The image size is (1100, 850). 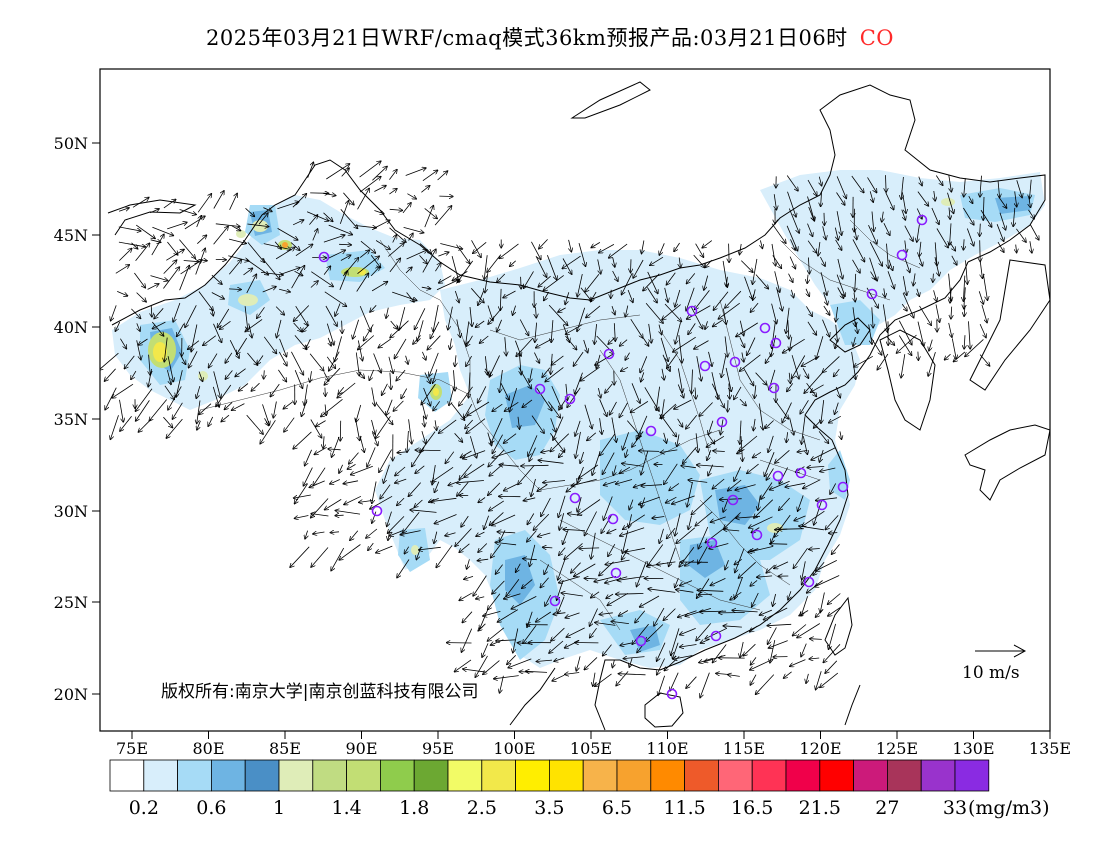 What do you see at coordinates (634, 775) in the screenshot?
I see `legend-swatch` at bounding box center [634, 775].